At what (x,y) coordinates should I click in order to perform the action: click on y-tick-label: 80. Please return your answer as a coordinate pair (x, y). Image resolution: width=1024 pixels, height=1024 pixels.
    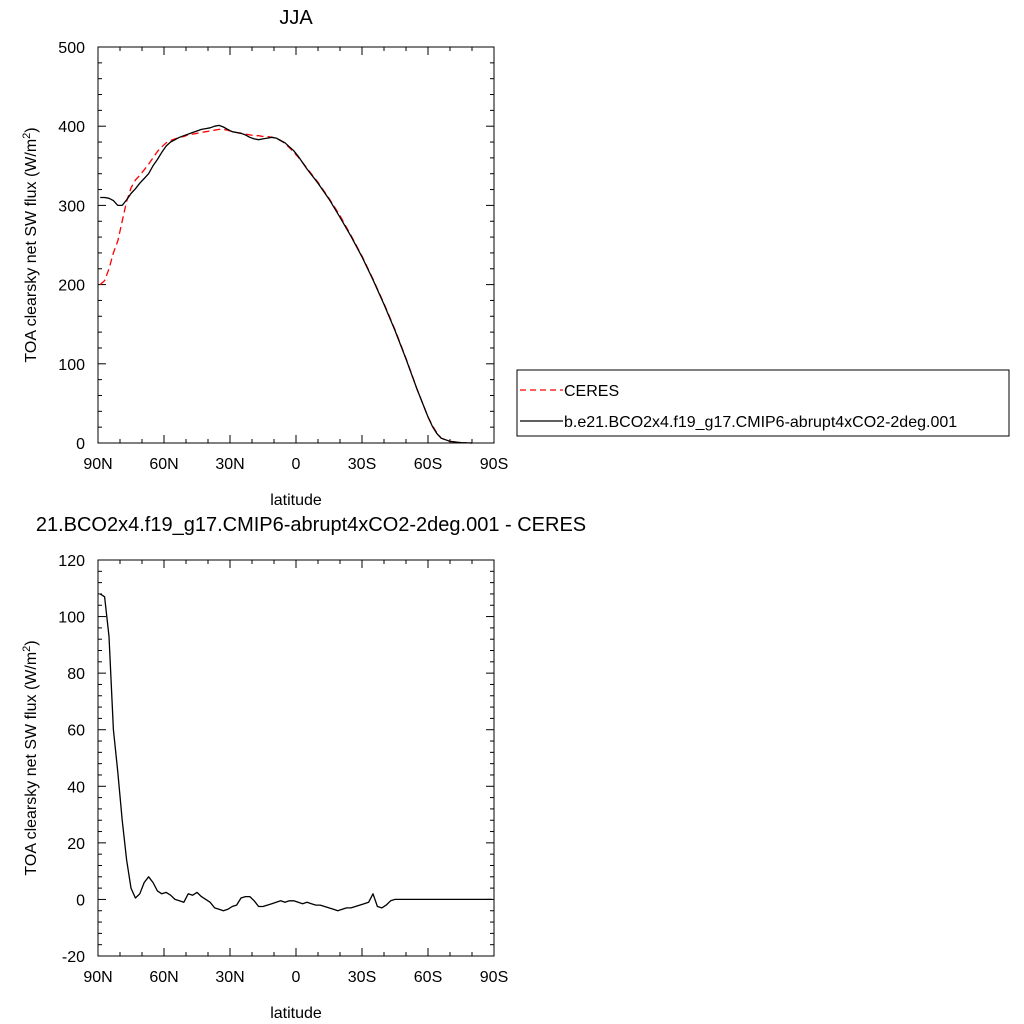
    Looking at the image, I should click on (76, 674).